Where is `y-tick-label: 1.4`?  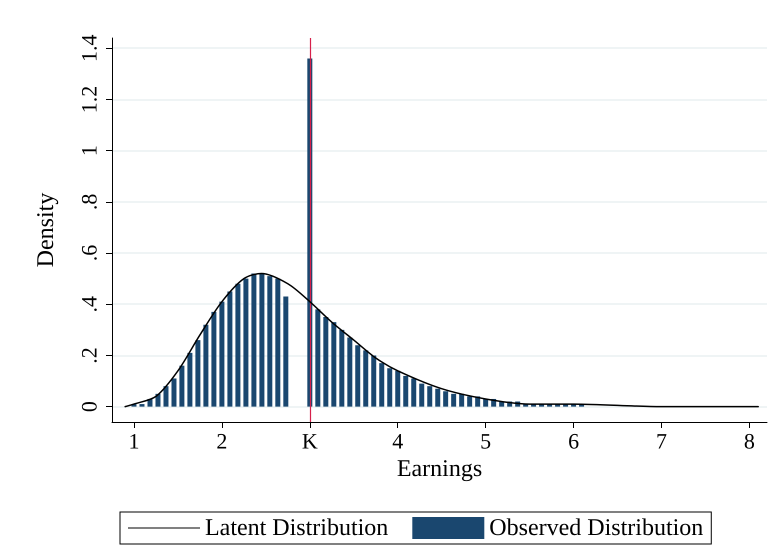
y-tick-label: 1.4 is located at coordinates (89, 48).